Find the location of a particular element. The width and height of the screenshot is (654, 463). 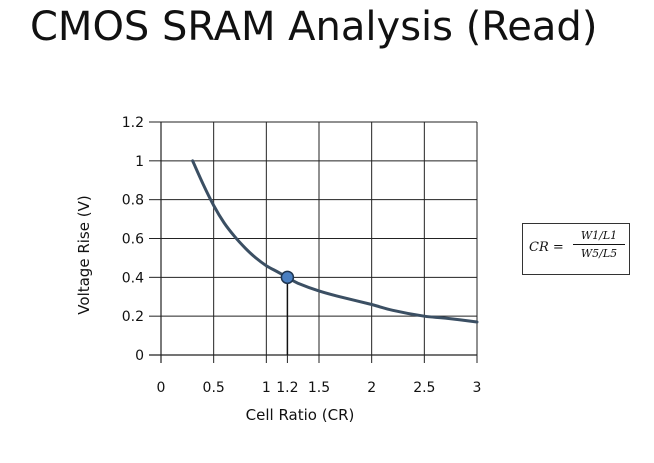

y-tick-label: 0.6 is located at coordinates (133, 240).